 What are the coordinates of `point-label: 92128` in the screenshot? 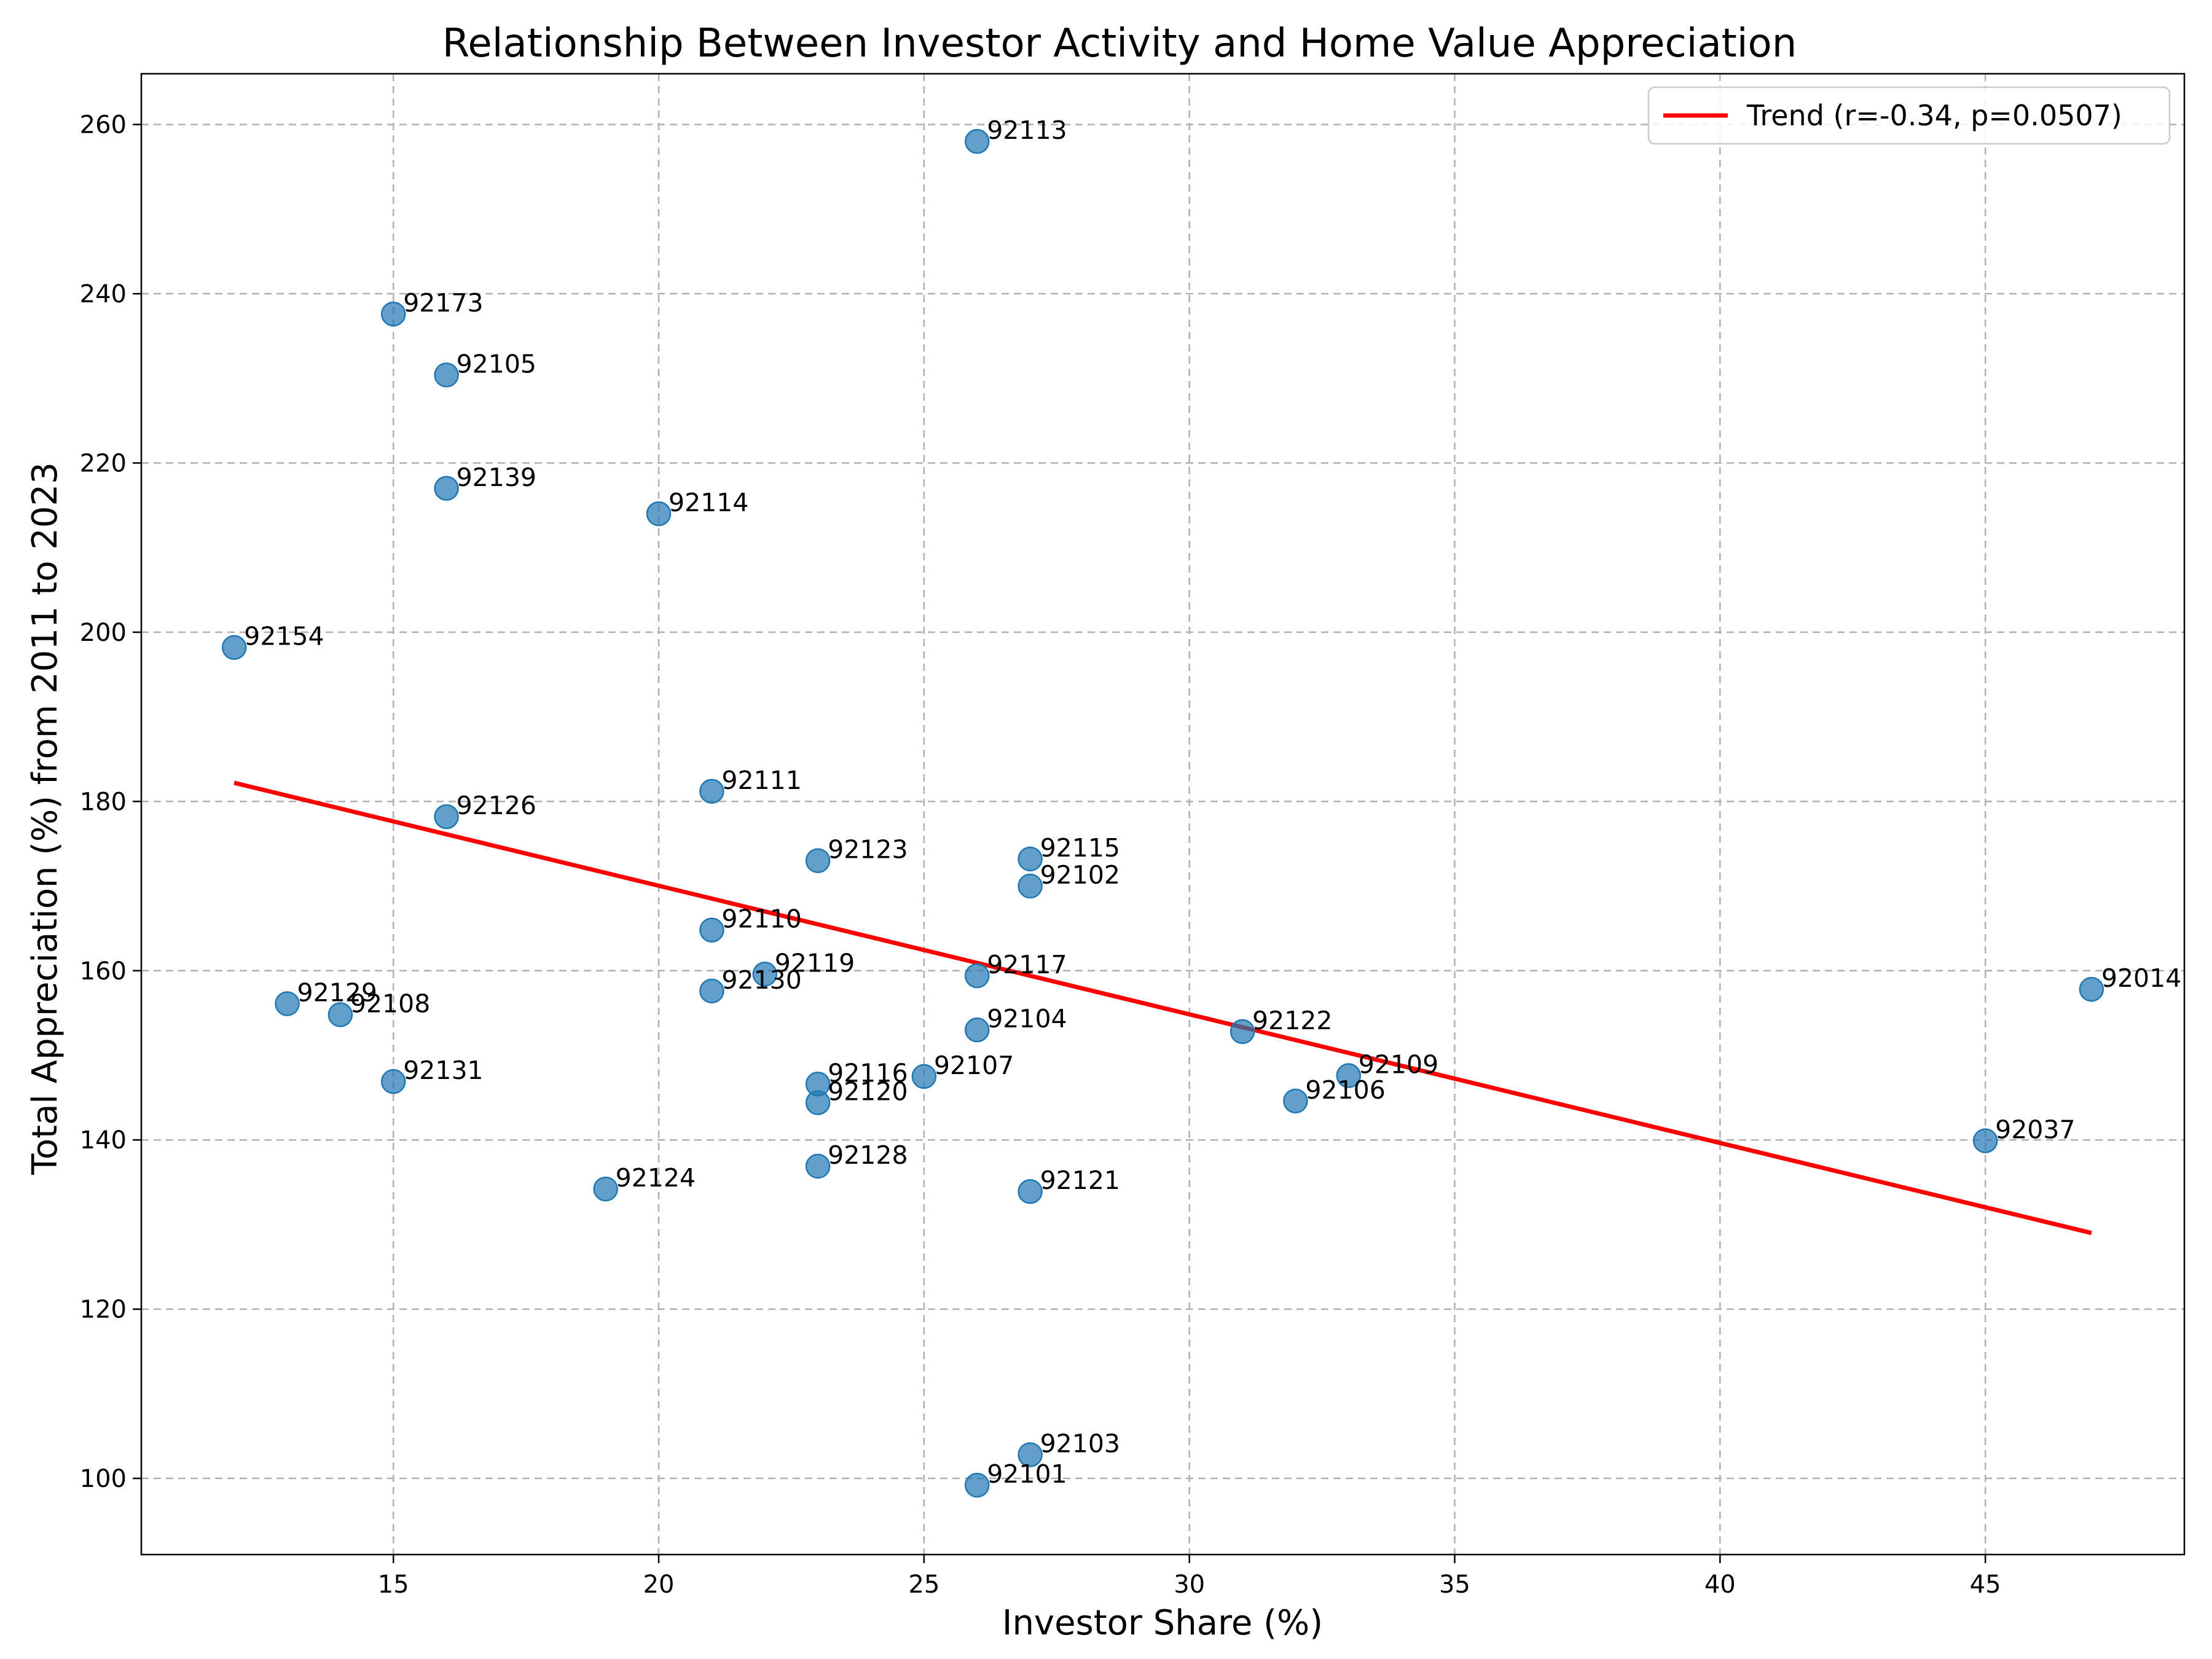 It's located at (868, 1155).